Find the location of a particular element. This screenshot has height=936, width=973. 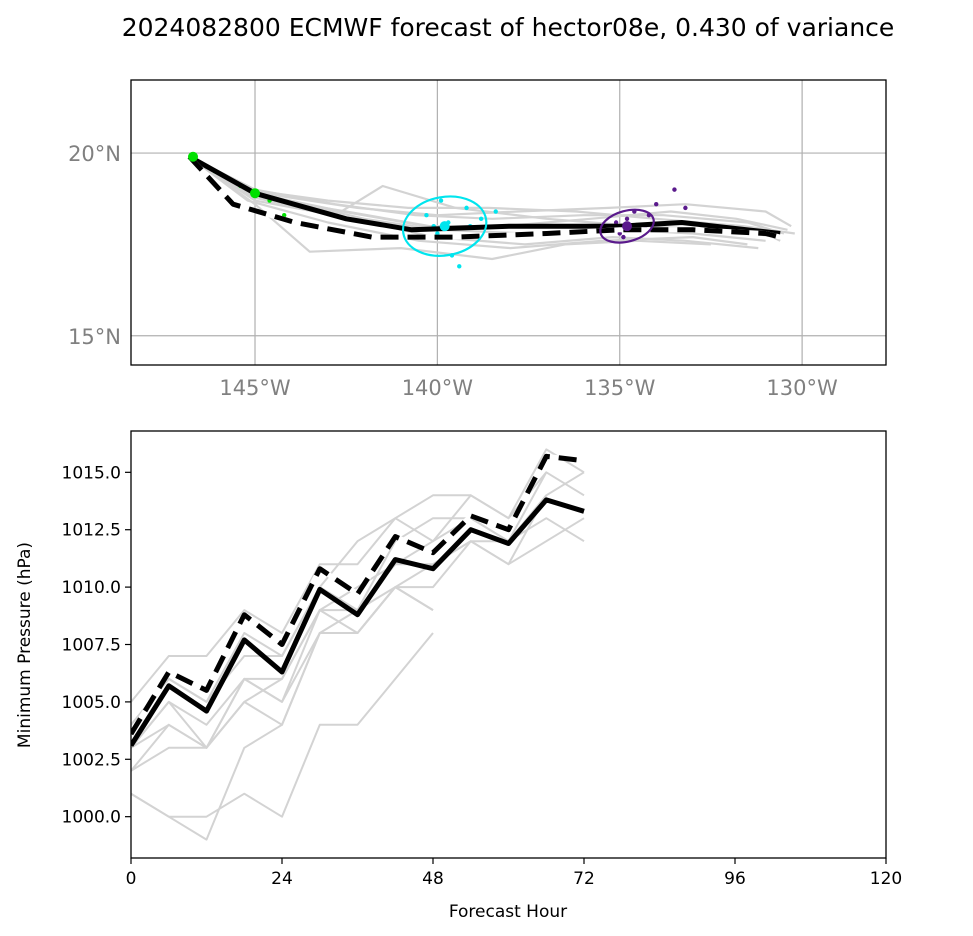

map-lon-tick-label: 145°W is located at coordinates (255, 388).